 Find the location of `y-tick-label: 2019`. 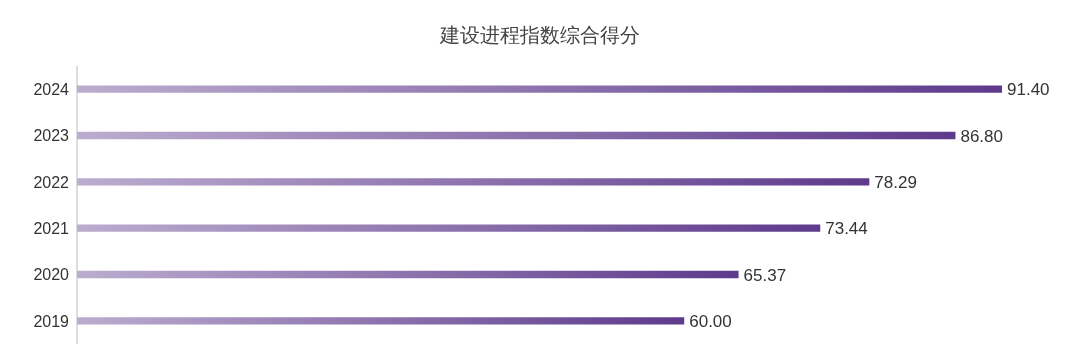

y-tick-label: 2019 is located at coordinates (51, 321).